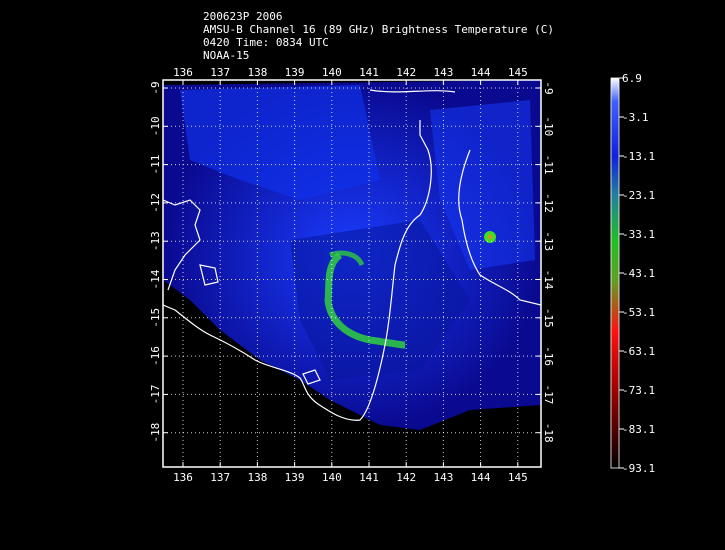 The width and height of the screenshot is (725, 550). I want to click on colorbar-label: -13.1, so click(638, 156).